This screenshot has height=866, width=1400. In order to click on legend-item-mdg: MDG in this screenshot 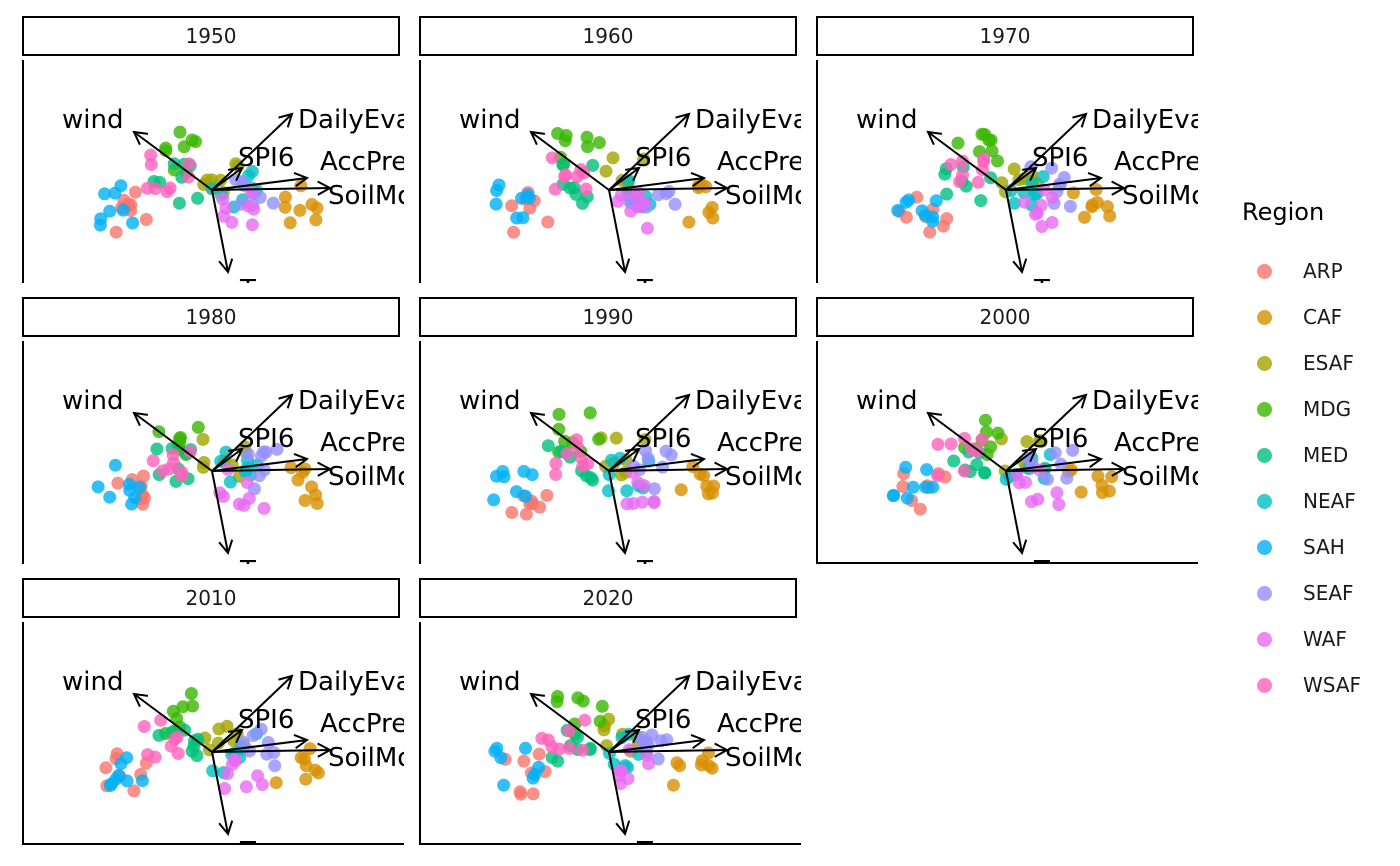, I will do `click(1317, 409)`.